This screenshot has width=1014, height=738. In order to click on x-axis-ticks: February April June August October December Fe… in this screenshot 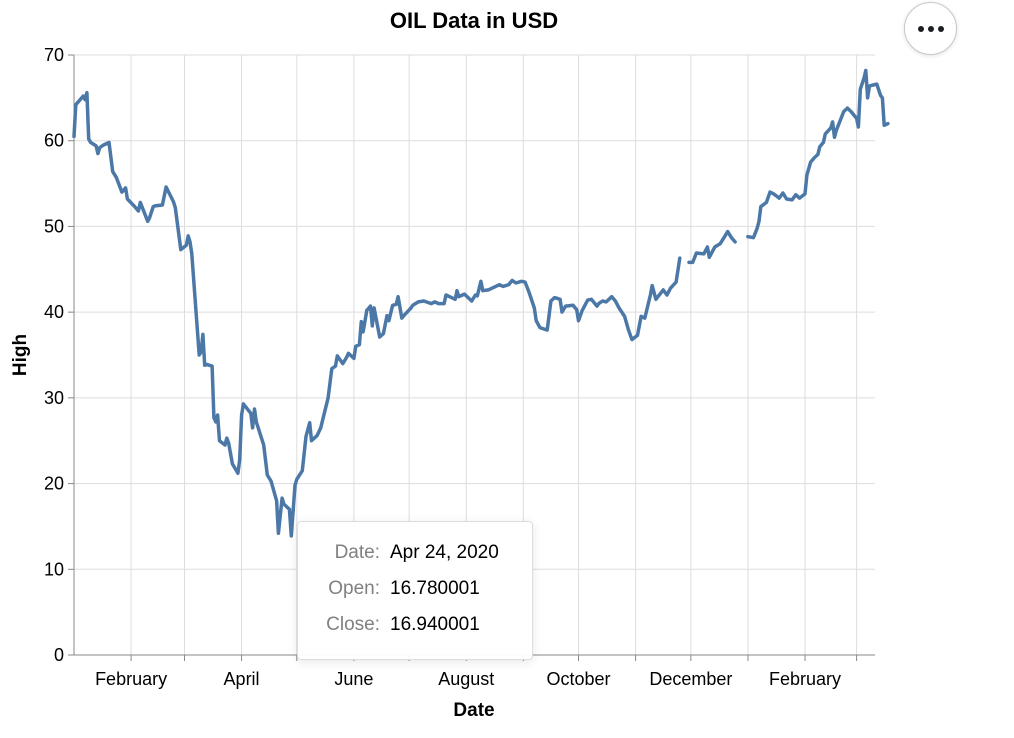, I will do `click(476, 672)`.